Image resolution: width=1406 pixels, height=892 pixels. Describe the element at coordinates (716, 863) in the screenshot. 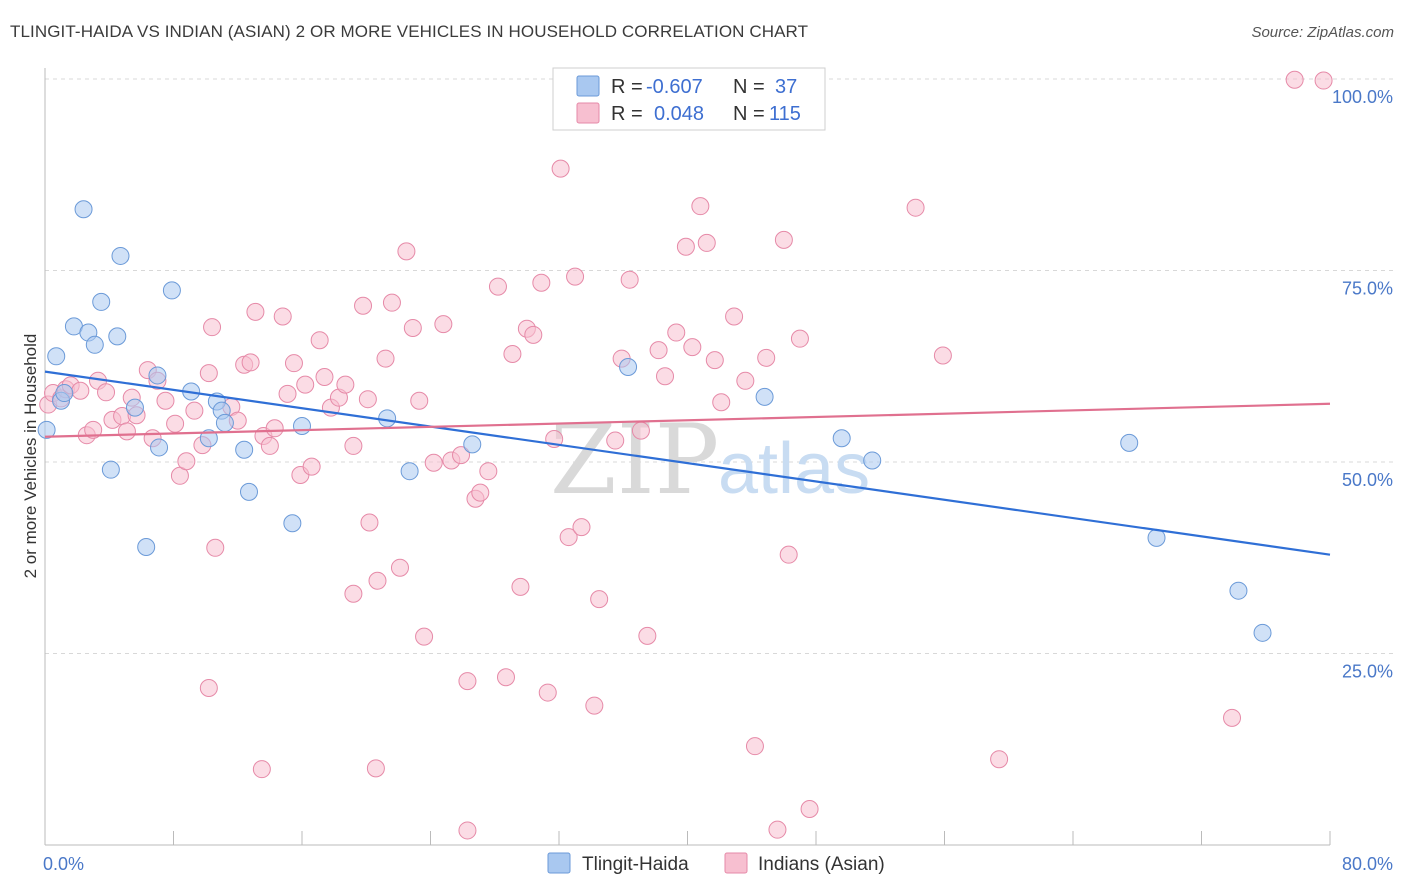

I see `bottom-legend: Tlingit-Haida Indians (Asian)` at that location.